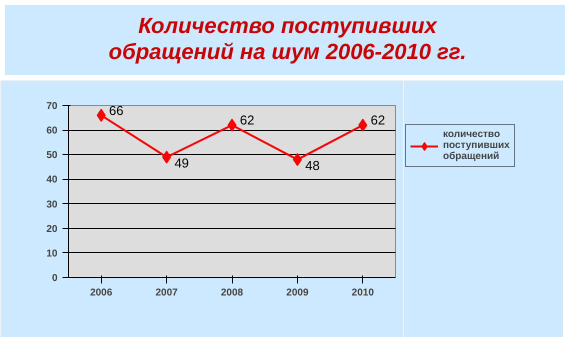  Describe the element at coordinates (166, 293) in the screenshot. I see `x-tick-label: 2007` at that location.